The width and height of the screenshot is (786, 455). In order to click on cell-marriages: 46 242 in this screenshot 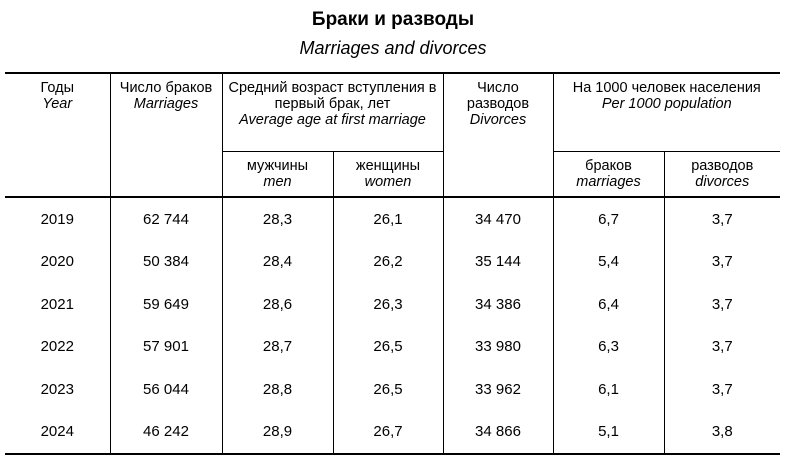, I will do `click(165, 432)`.